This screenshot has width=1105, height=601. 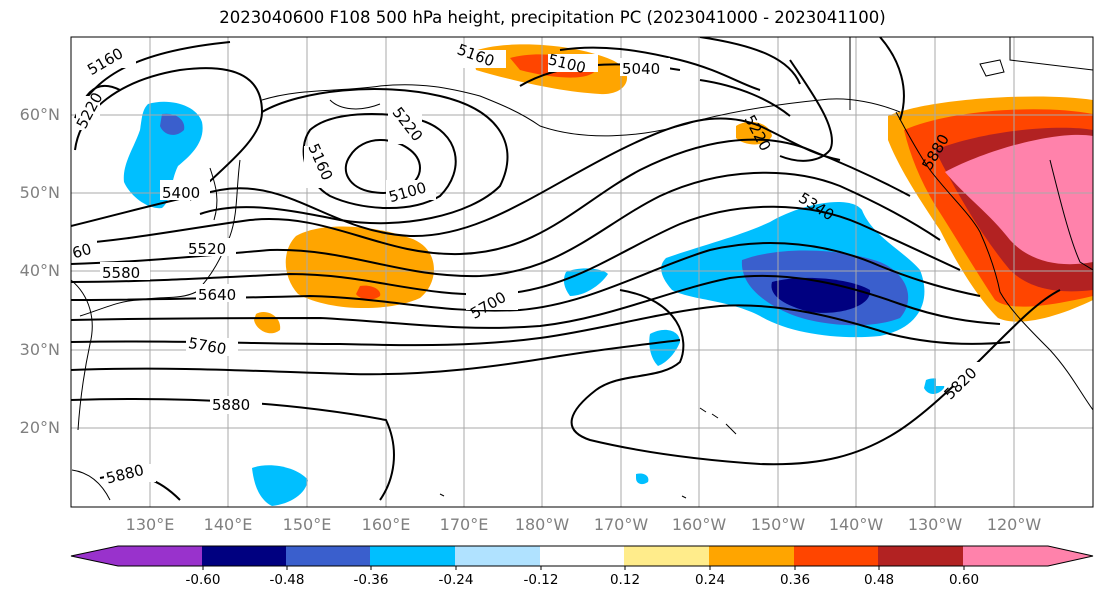 What do you see at coordinates (207, 249) in the screenshot?
I see `contour-label: 5520` at bounding box center [207, 249].